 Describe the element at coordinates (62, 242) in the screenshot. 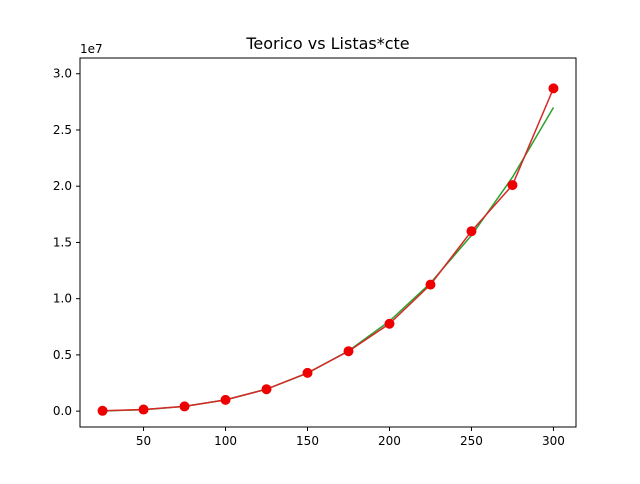

I see `y-tick-label: 1.5` at that location.